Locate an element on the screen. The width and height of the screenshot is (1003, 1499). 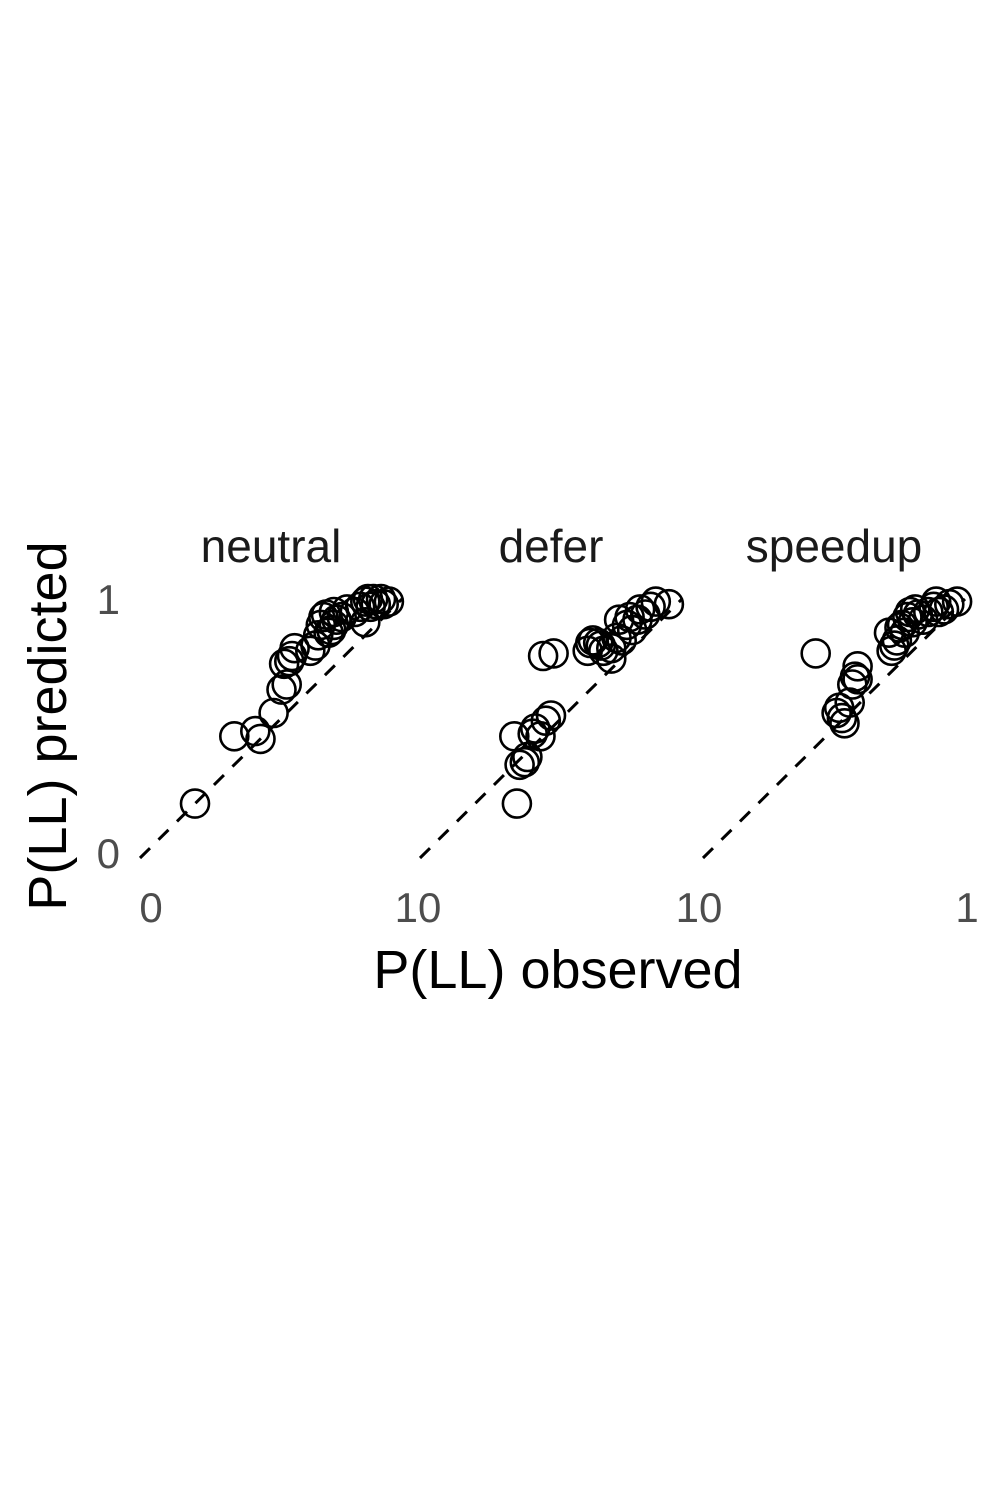
facet-defer: defer is located at coordinates (551, 690).